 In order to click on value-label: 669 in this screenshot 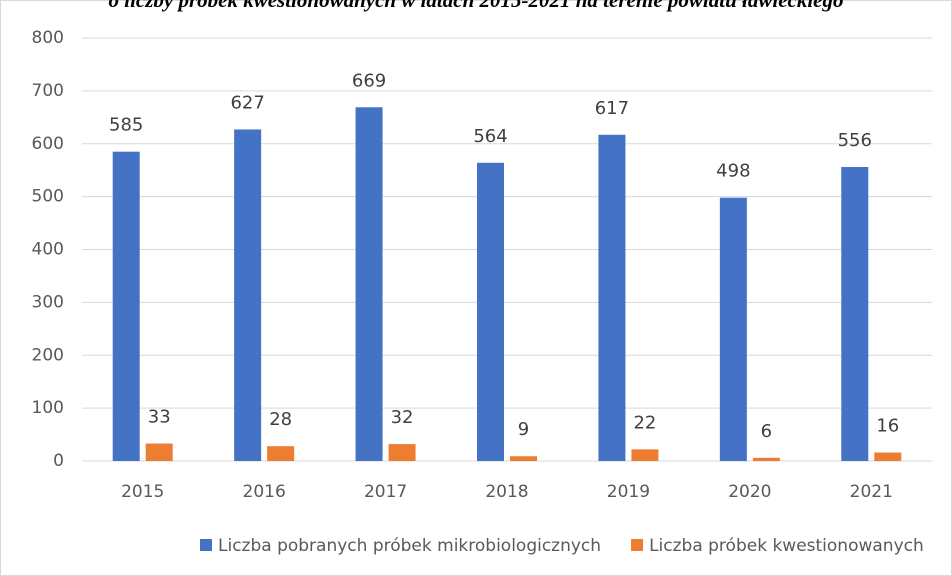, I will do `click(369, 80)`.